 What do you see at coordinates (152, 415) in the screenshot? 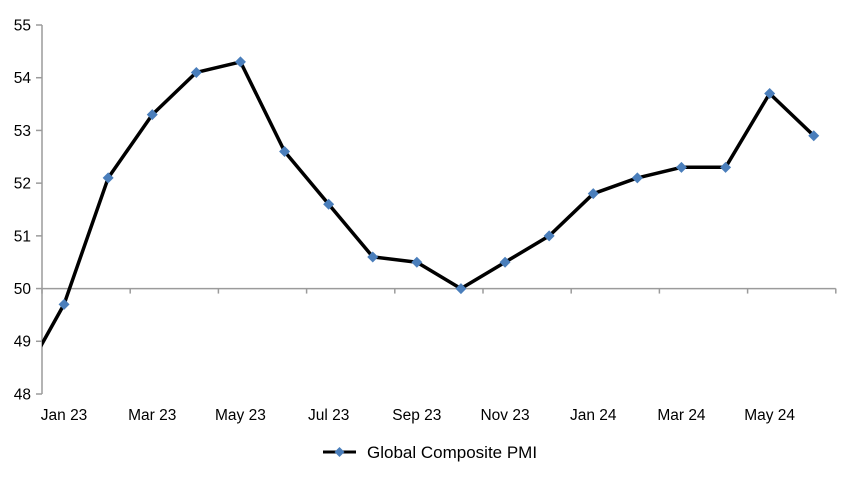
I see `x-tick-label: Mar 23` at bounding box center [152, 415].